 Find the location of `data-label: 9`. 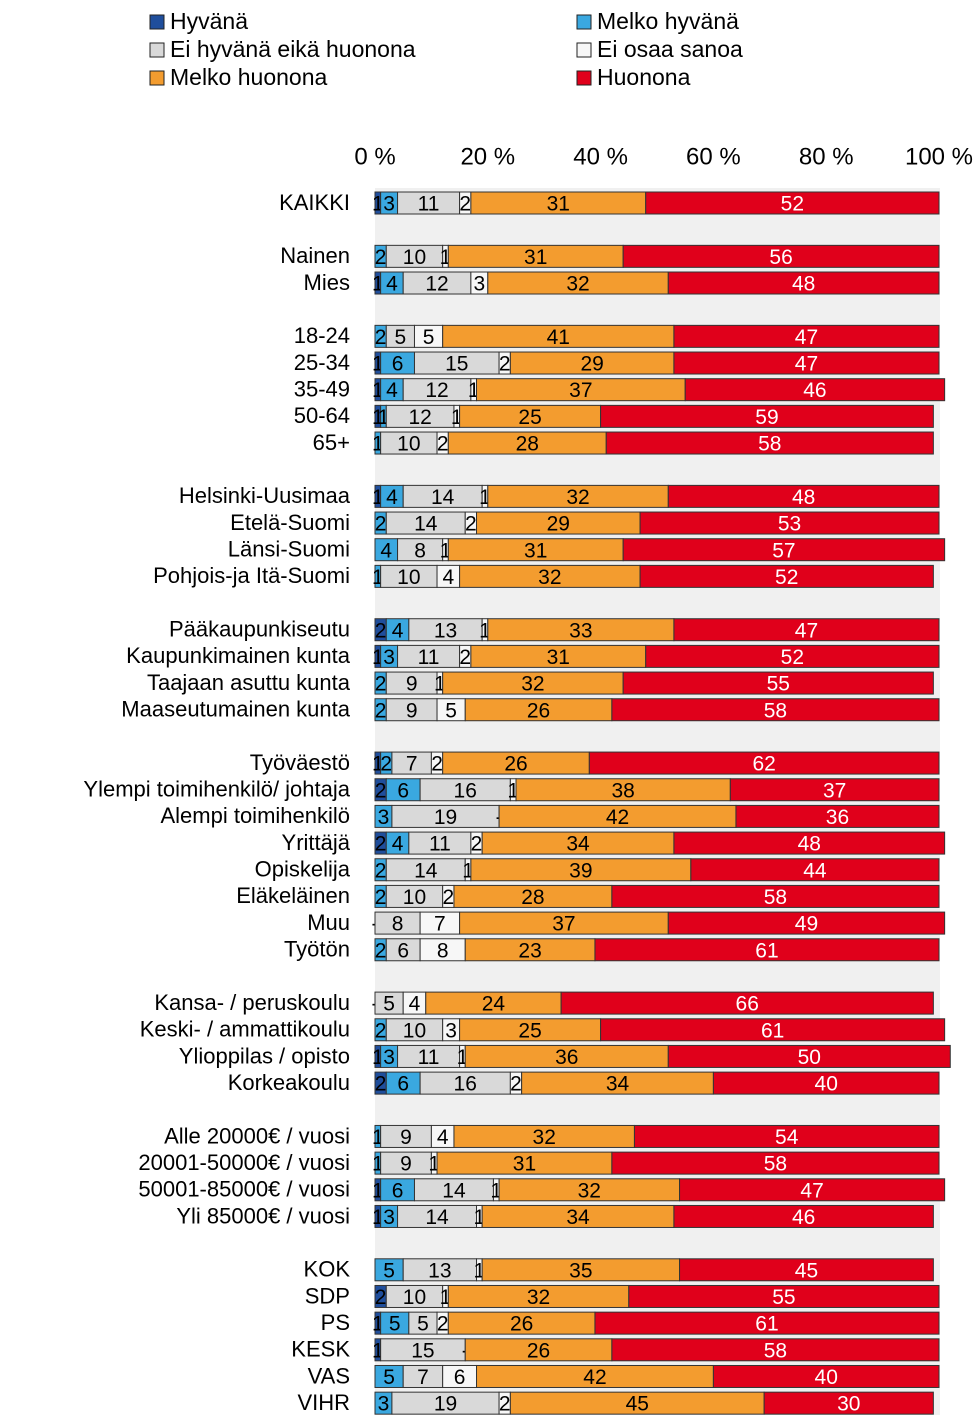

data-label: 9 is located at coordinates (412, 710).